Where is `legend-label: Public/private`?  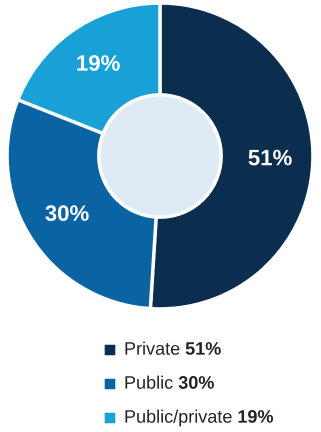
legend-label: Public/private is located at coordinates (178, 418).